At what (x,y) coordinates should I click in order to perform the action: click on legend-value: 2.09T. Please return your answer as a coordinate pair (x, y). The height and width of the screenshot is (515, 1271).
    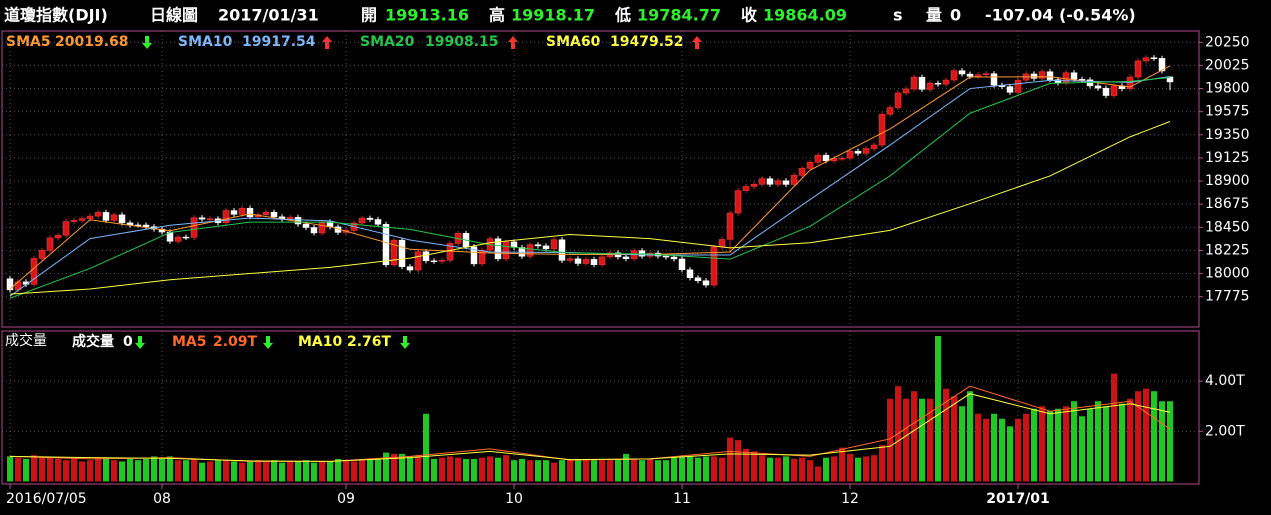
    Looking at the image, I should click on (235, 342).